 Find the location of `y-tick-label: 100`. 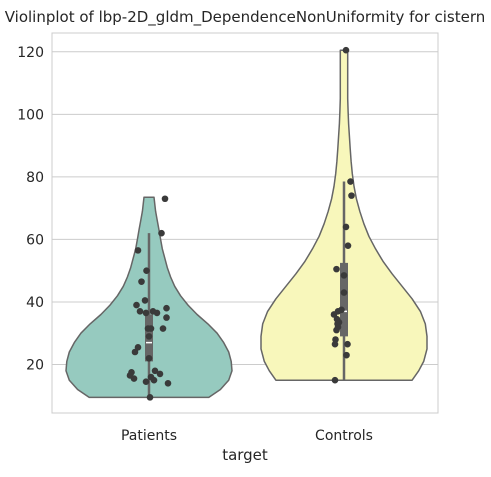

y-tick-label: 100 is located at coordinates (30, 115).